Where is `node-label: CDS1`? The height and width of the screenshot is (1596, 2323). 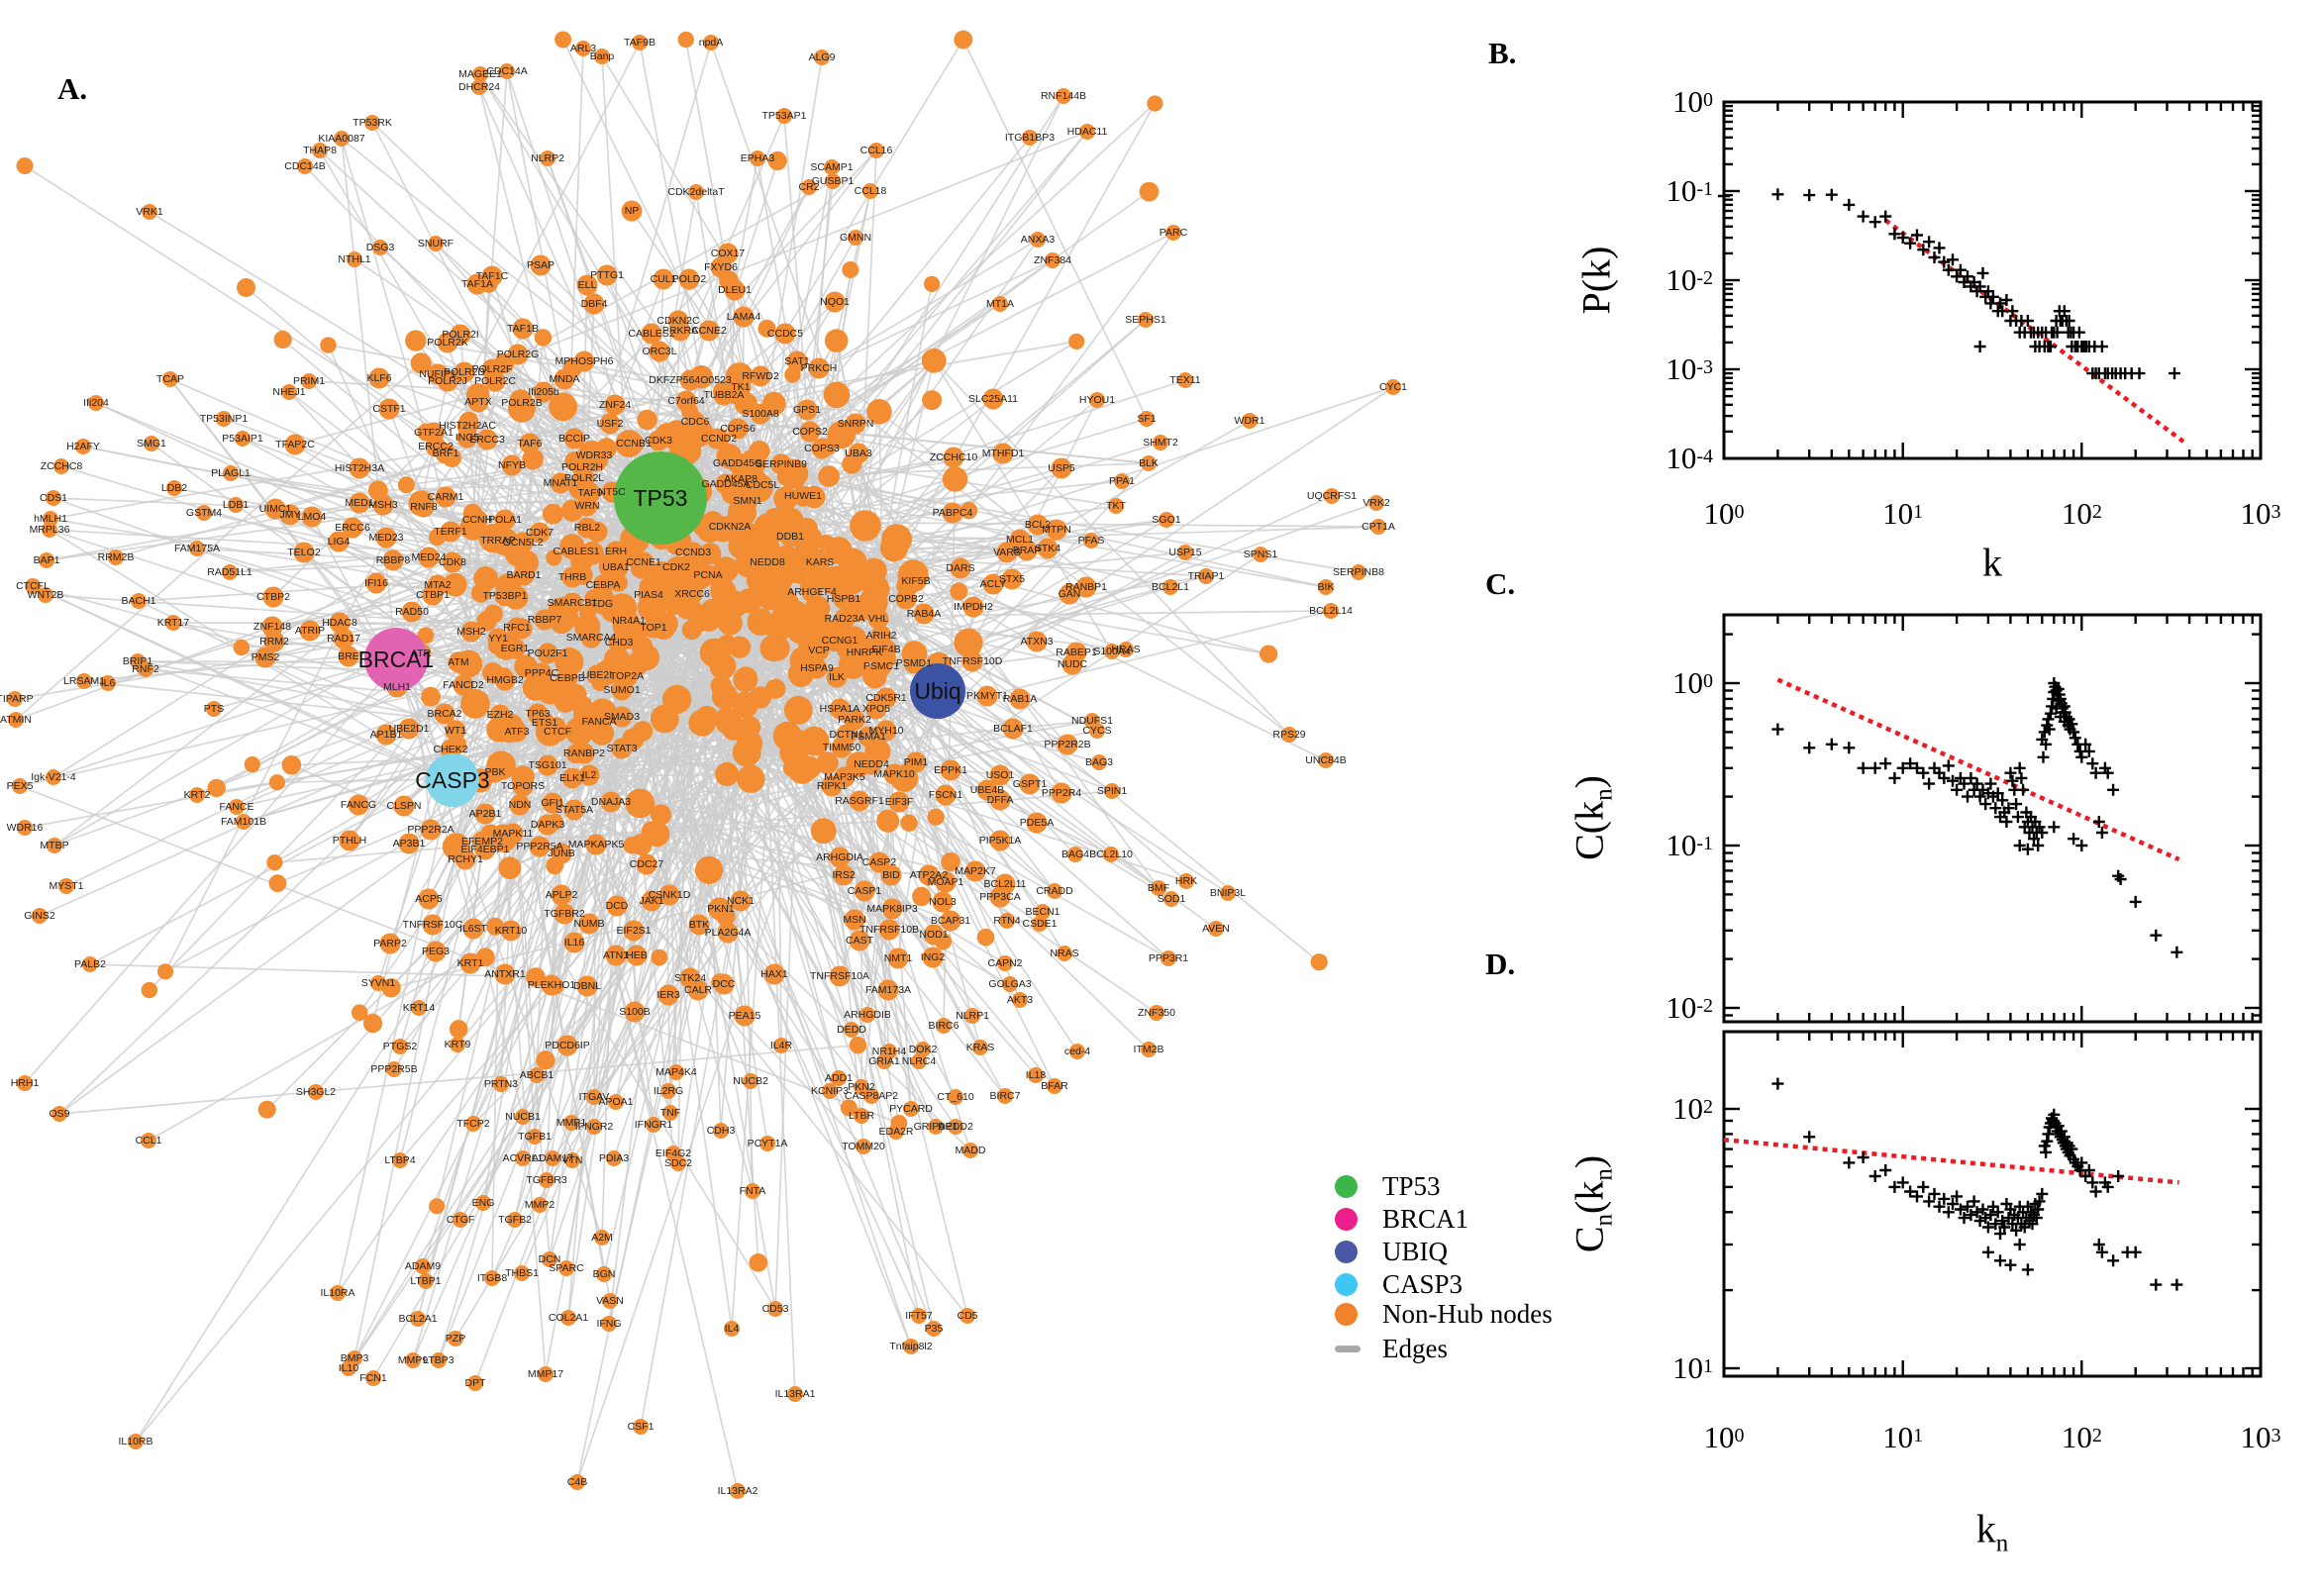
node-label: CDS1 is located at coordinates (53, 498).